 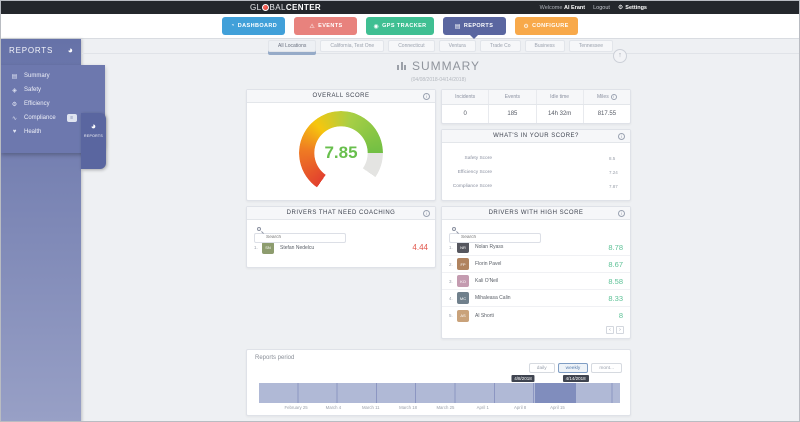 I want to click on timeline-selection, so click(x=555, y=393).